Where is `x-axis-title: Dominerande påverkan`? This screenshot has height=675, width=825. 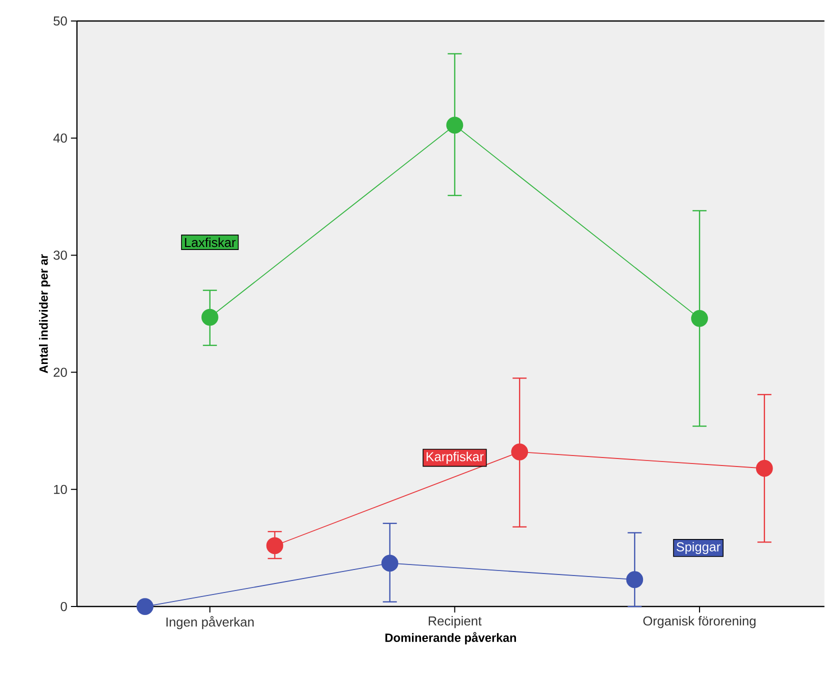
x-axis-title: Dominerande påverkan is located at coordinates (450, 638).